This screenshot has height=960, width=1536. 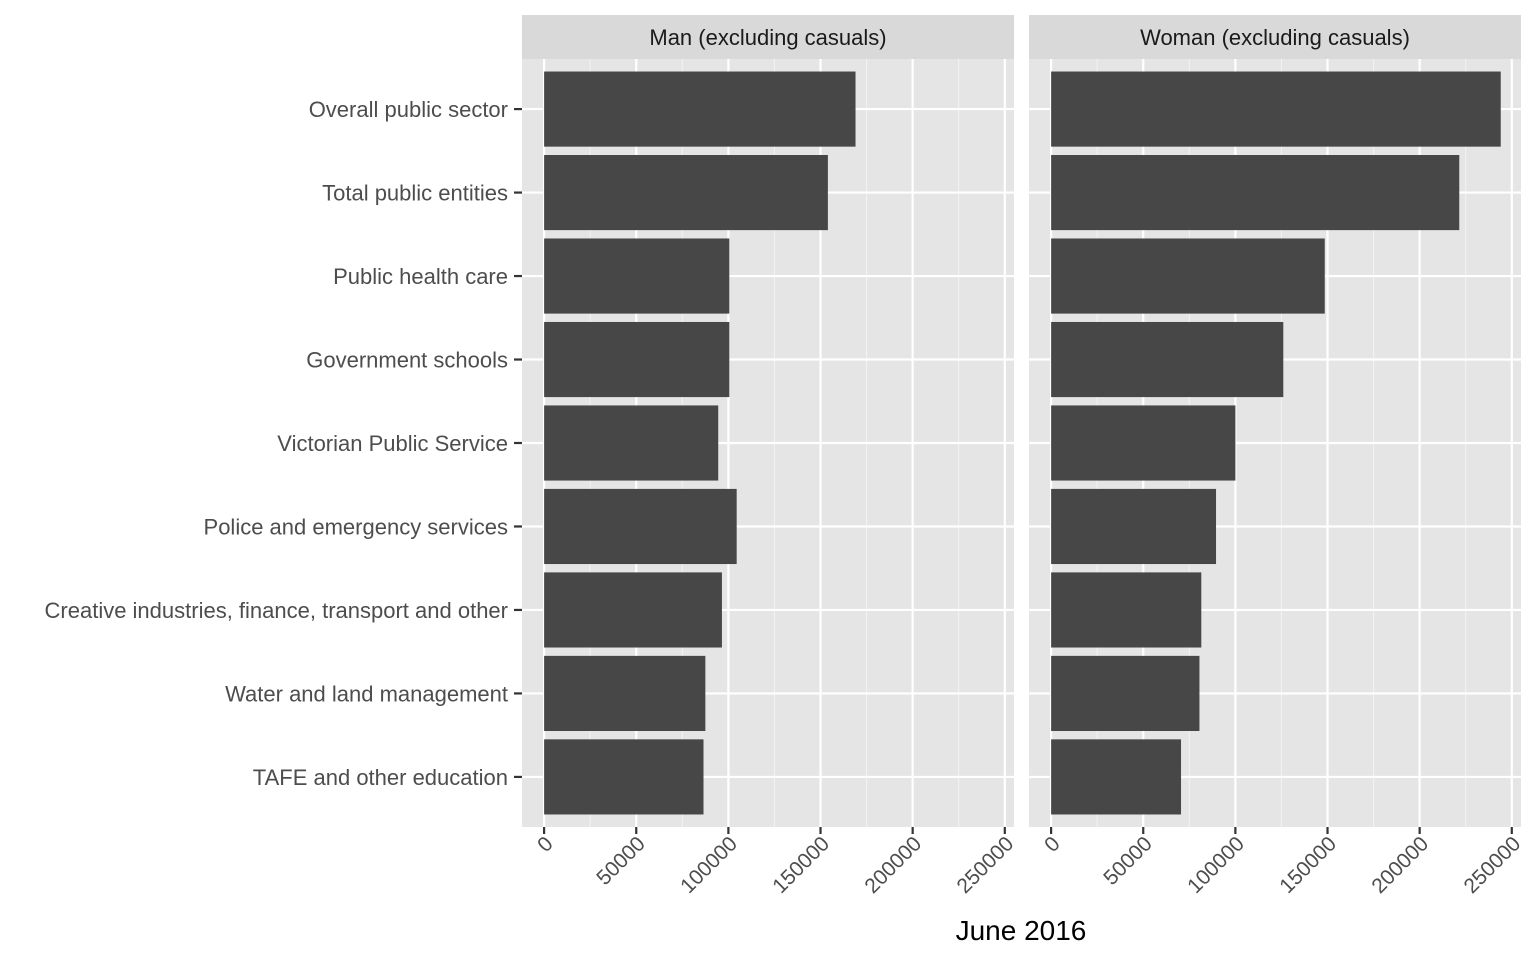 I want to click on x-axis-title: June 2016, so click(x=1021, y=930).